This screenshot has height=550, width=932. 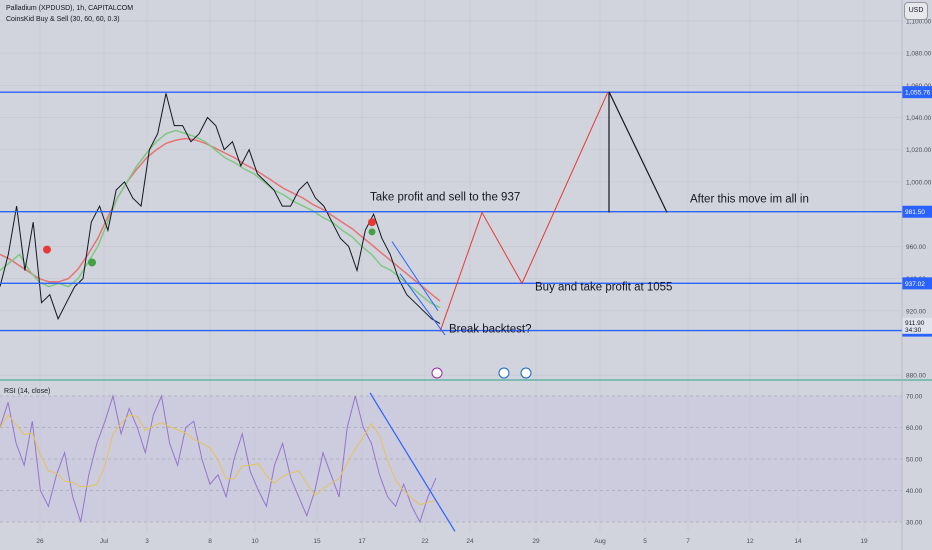 What do you see at coordinates (914, 460) in the screenshot?
I see `rsi-tick-label: 50.00` at bounding box center [914, 460].